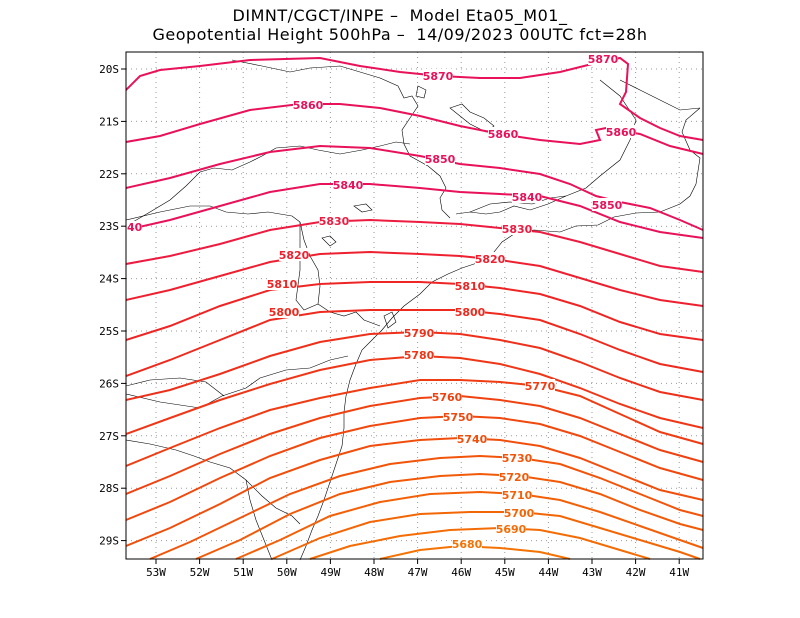 Image resolution: width=800 pixels, height=618 pixels. Describe the element at coordinates (418, 572) in the screenshot. I see `tick-label-lon: 47W` at that location.